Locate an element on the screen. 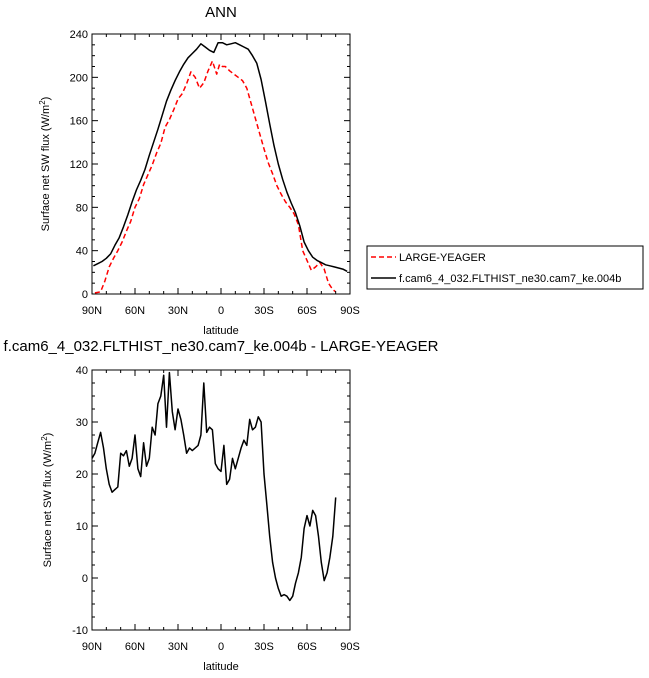 This screenshot has width=649, height=678. top-y-tick-label: 160 is located at coordinates (79, 122).